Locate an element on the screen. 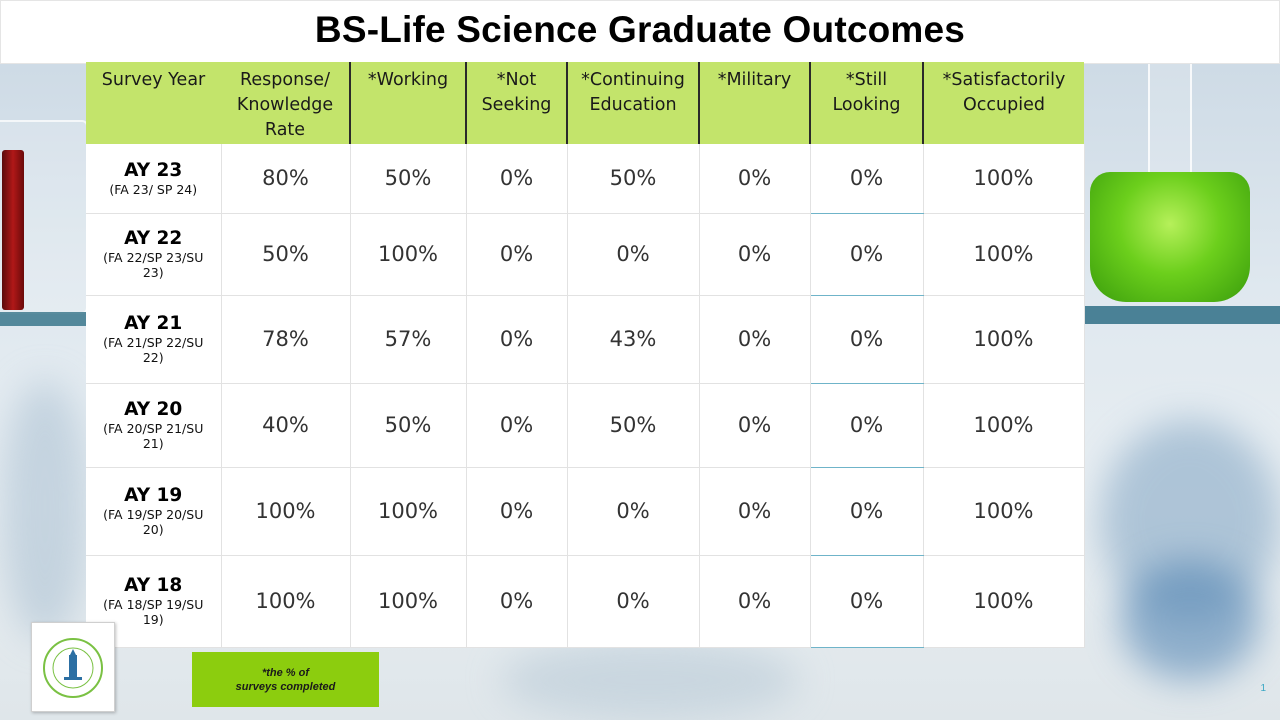 This screenshot has width=1280, height=720. academic-terms-label: (FA 20/SP 21/SU 21) is located at coordinates (153, 436).